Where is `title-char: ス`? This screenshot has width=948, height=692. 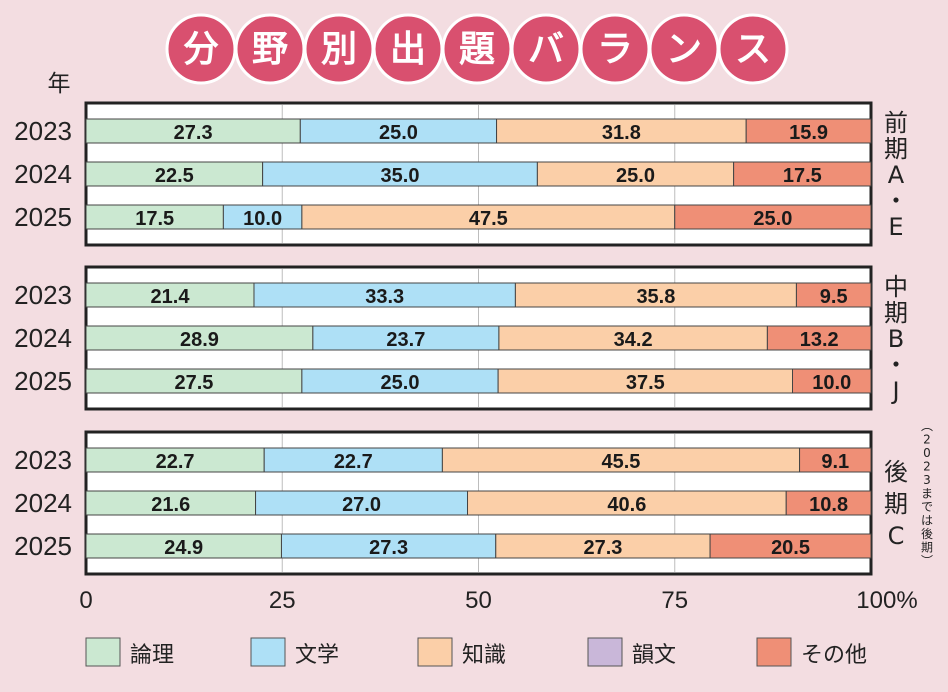
title-char: ス is located at coordinates (753, 49).